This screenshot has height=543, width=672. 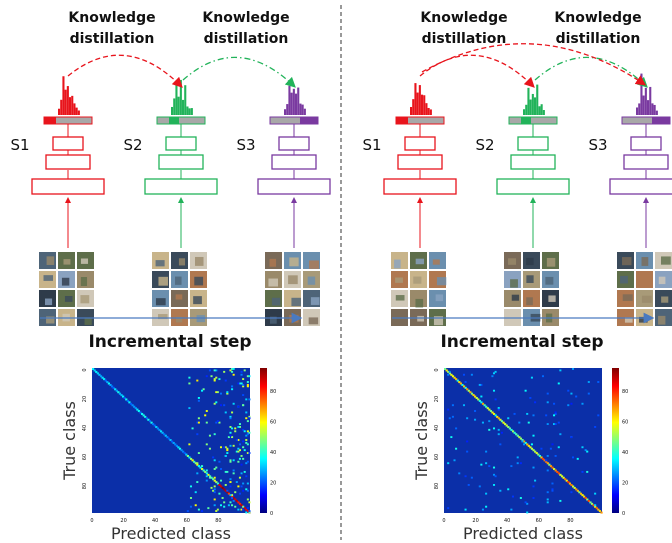 I want to click on output-bar, so click(x=533, y=120).